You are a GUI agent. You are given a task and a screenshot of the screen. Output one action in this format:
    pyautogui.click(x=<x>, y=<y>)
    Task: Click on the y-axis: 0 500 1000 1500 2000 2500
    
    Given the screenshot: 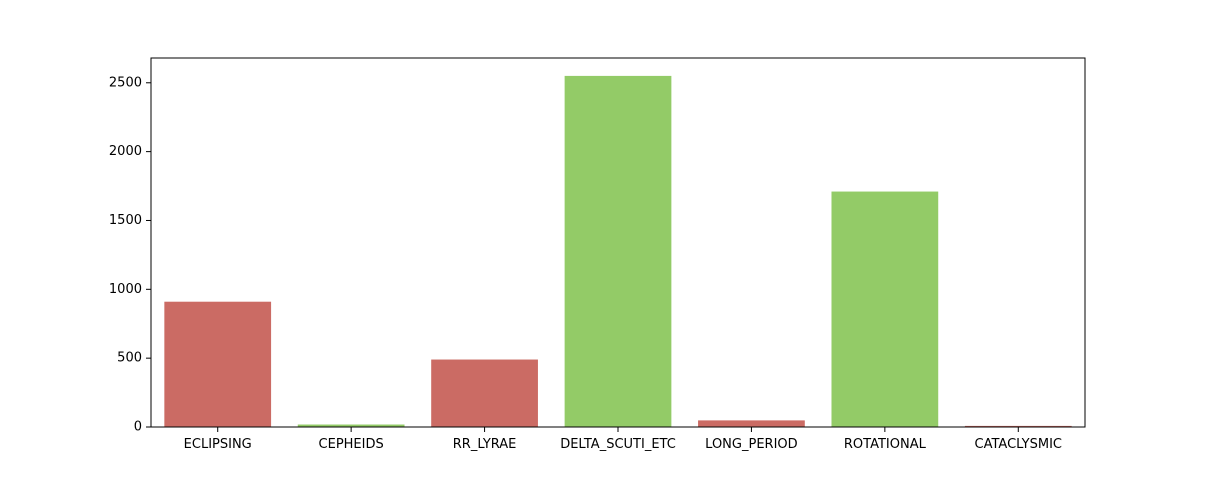 What is the action you would take?
    pyautogui.click(x=130, y=255)
    